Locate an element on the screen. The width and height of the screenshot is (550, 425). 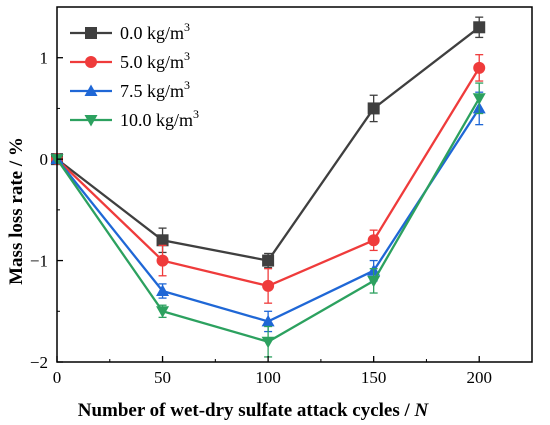
legend-item: 10.0 kg/m3 is located at coordinates (134, 118).